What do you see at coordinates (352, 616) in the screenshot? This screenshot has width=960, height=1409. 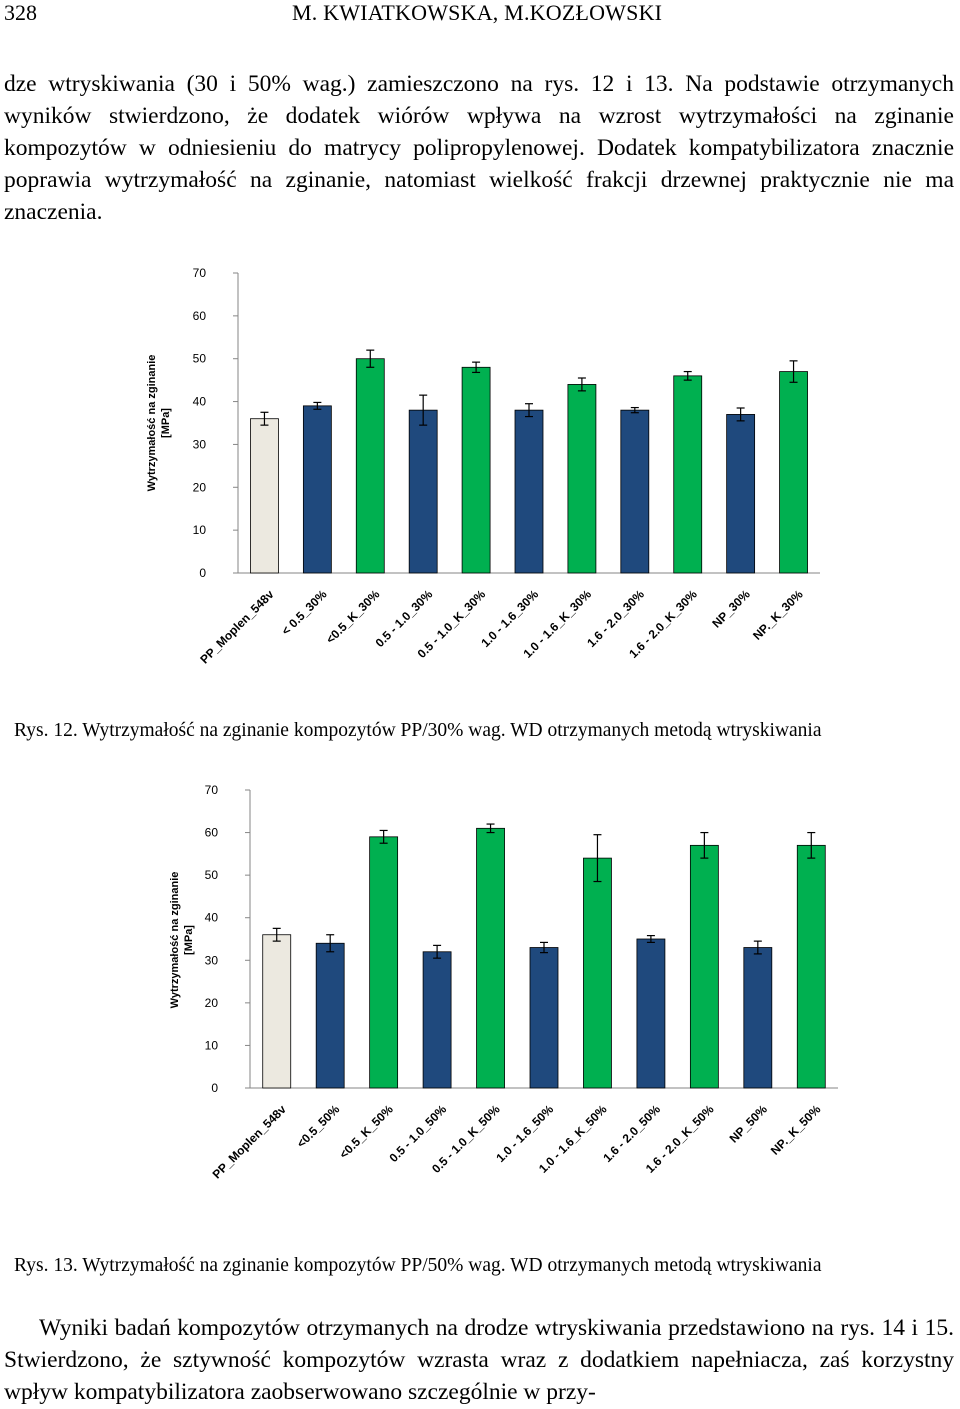 I see `x-tick-label: <0.5_K_30%` at bounding box center [352, 616].